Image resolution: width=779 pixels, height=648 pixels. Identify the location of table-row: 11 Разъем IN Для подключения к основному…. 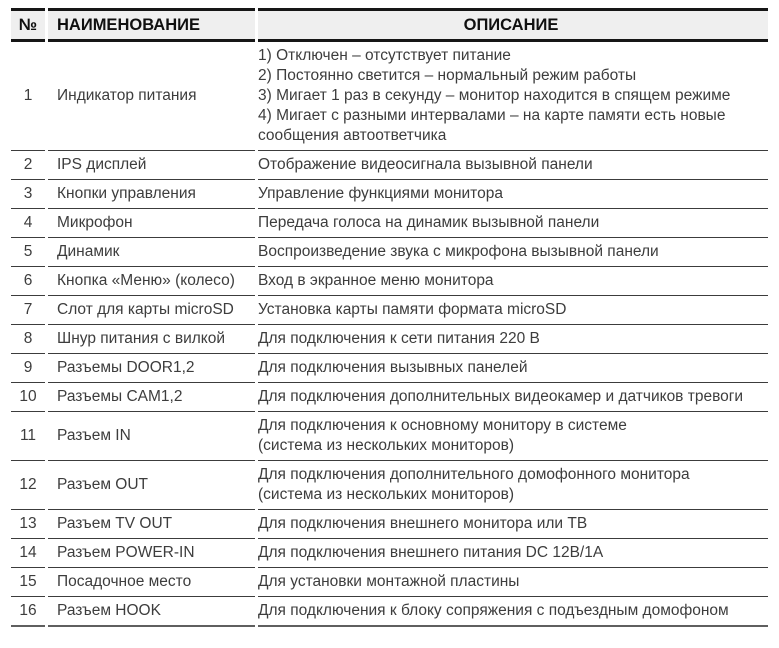
(389, 436).